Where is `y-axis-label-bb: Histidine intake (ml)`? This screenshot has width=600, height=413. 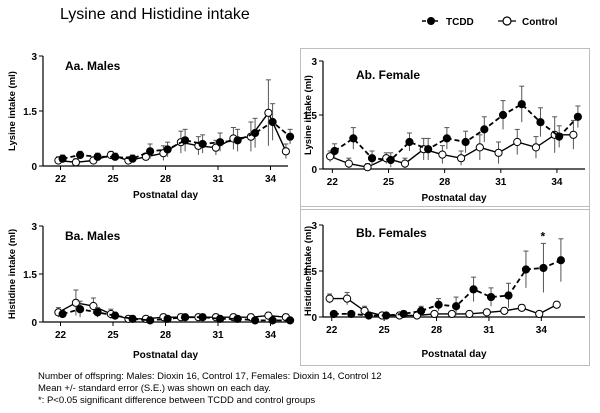
y-axis-label-bb: Histidine intake (ml) is located at coordinates (308, 271).